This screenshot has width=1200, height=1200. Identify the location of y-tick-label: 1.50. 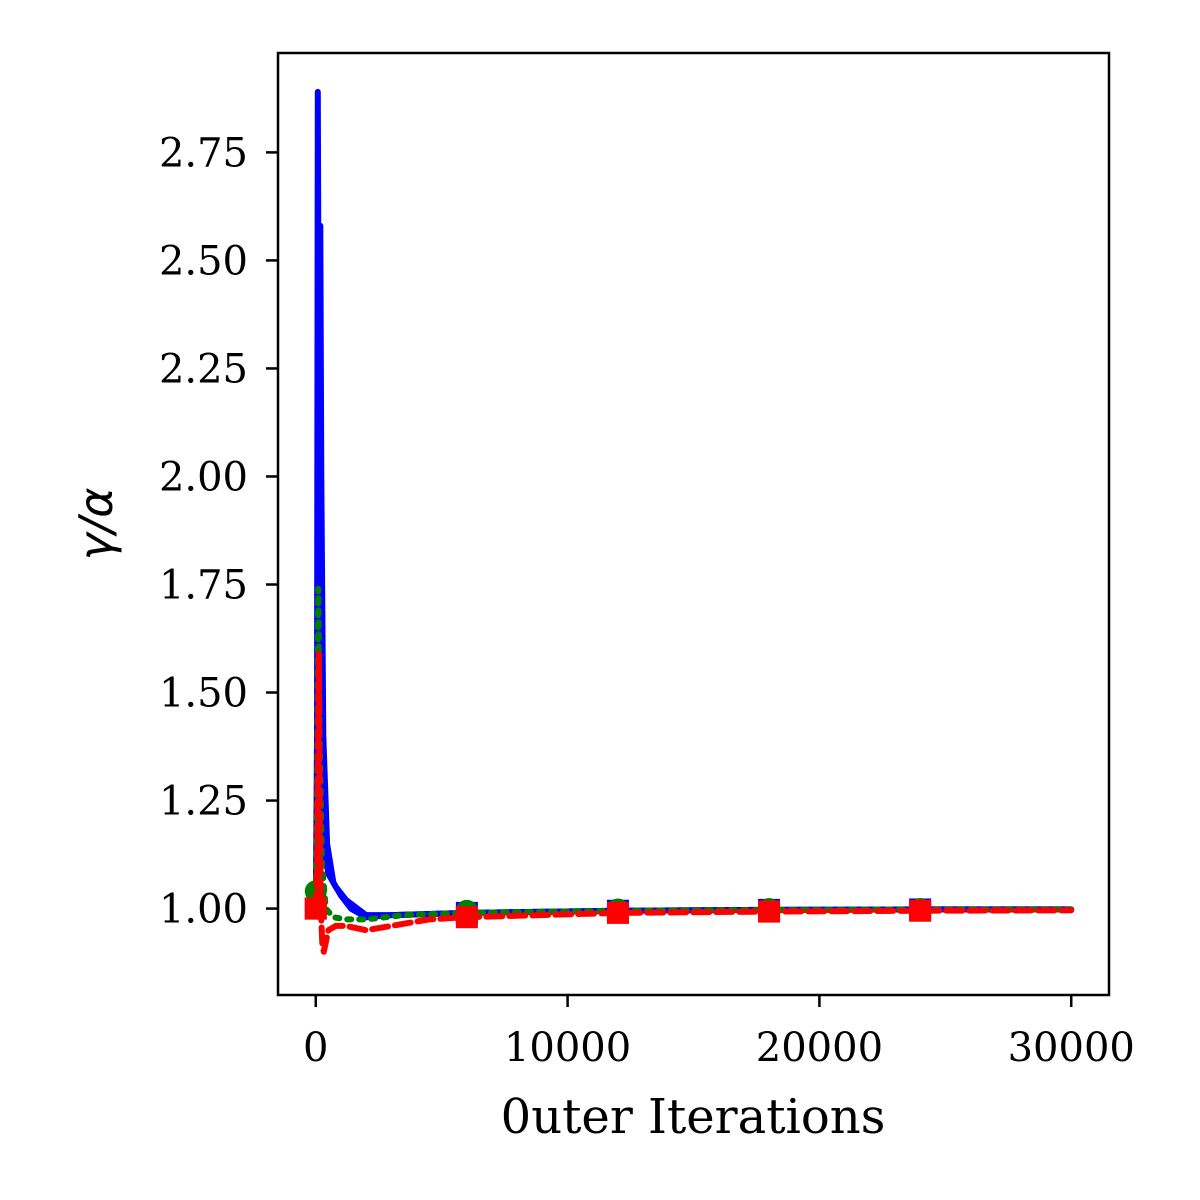
(203, 694).